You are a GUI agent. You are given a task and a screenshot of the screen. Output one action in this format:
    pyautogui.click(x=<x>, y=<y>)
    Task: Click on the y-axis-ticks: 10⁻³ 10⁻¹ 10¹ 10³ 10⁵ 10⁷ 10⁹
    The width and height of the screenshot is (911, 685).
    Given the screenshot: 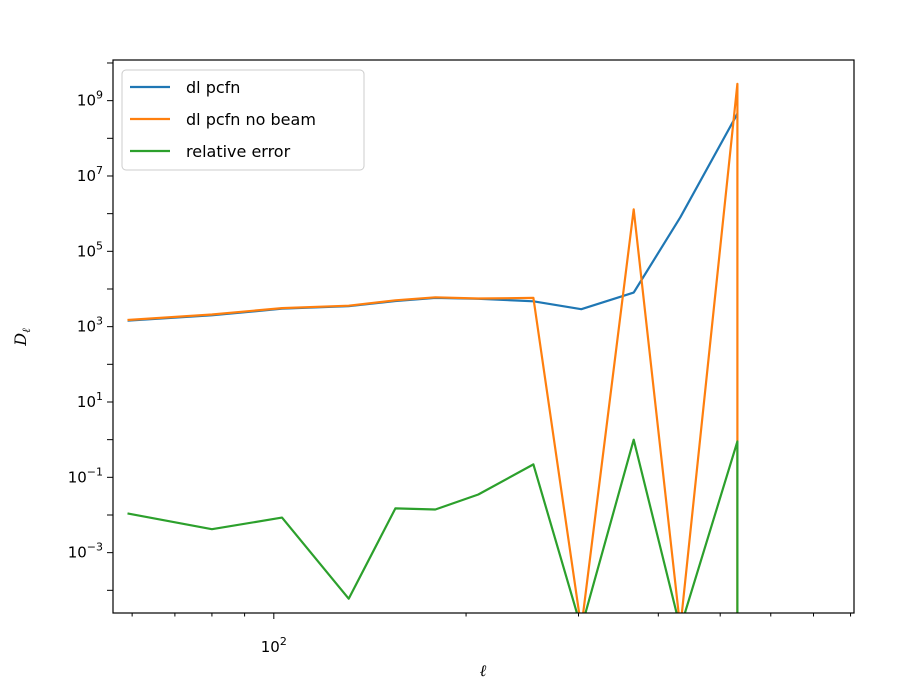 What is the action you would take?
    pyautogui.click(x=90, y=326)
    